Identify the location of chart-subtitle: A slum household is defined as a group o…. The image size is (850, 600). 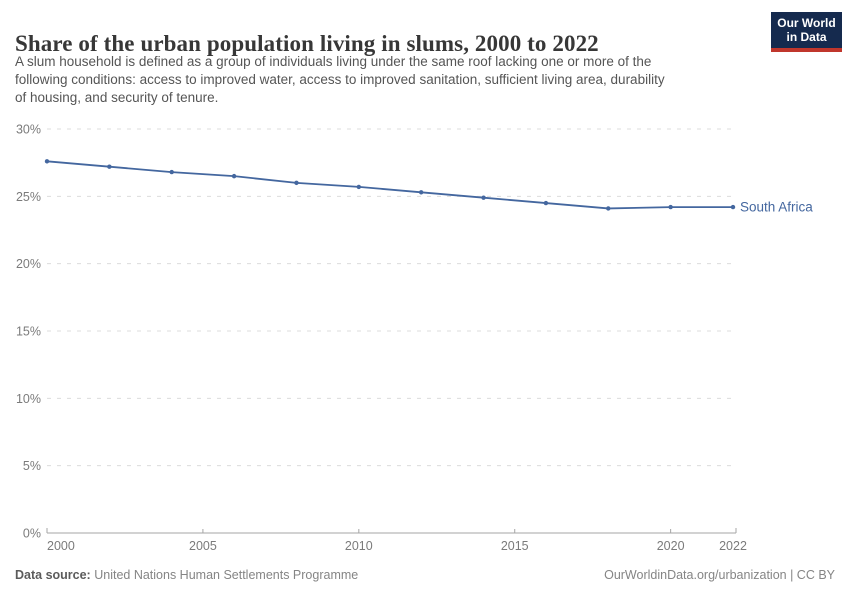
(385, 80).